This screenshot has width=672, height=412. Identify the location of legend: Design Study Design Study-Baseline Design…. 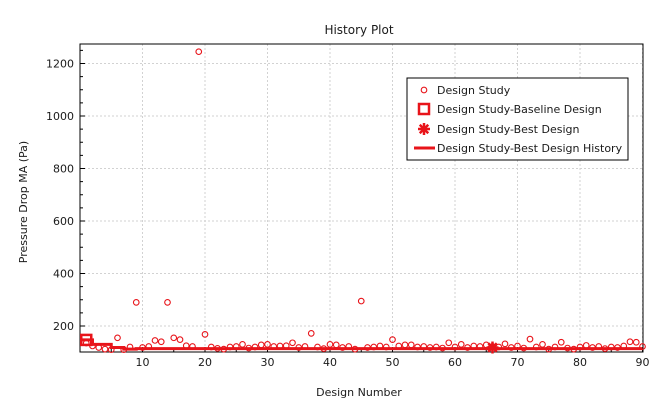
(517, 119).